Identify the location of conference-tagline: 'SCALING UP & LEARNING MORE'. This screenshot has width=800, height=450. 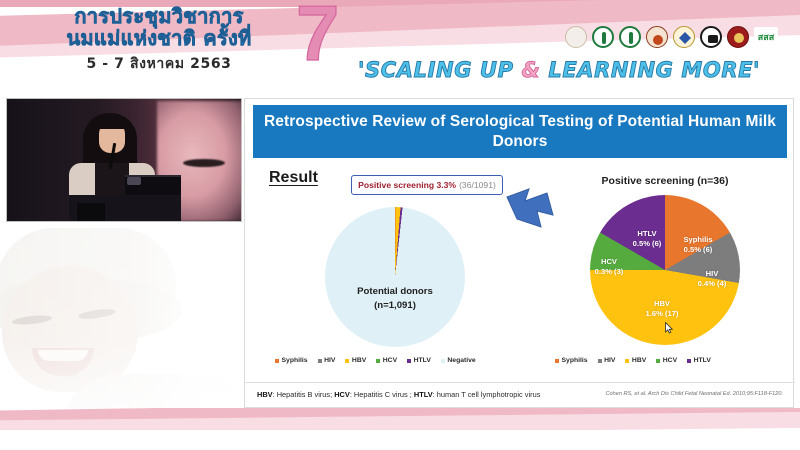
(559, 70).